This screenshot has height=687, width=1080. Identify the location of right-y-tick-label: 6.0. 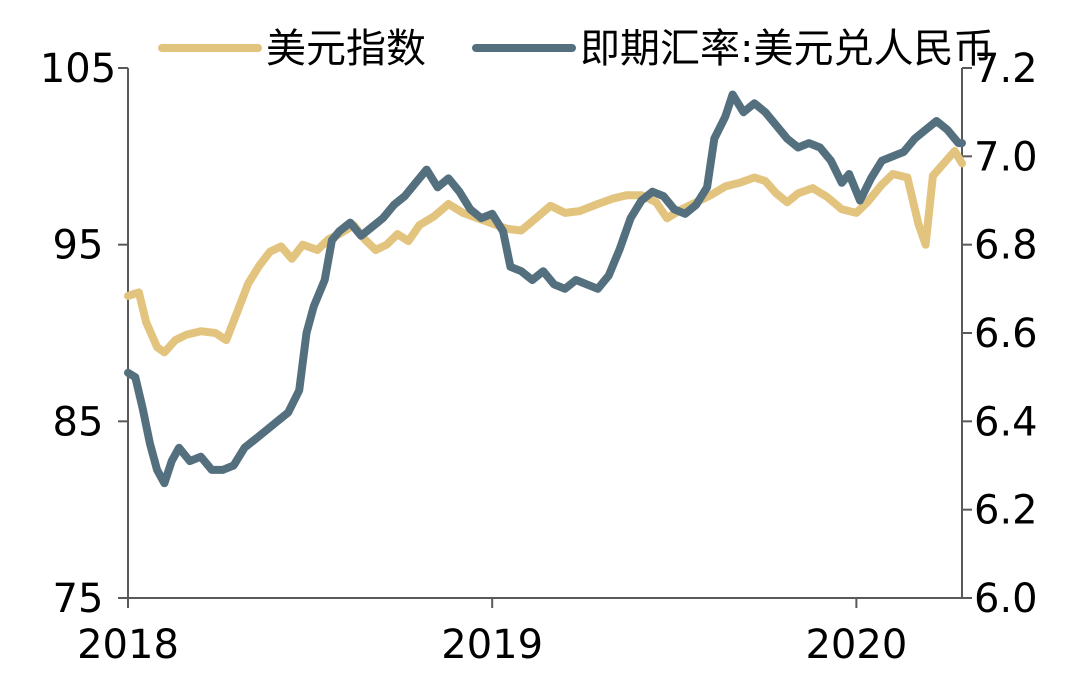
(1006, 599).